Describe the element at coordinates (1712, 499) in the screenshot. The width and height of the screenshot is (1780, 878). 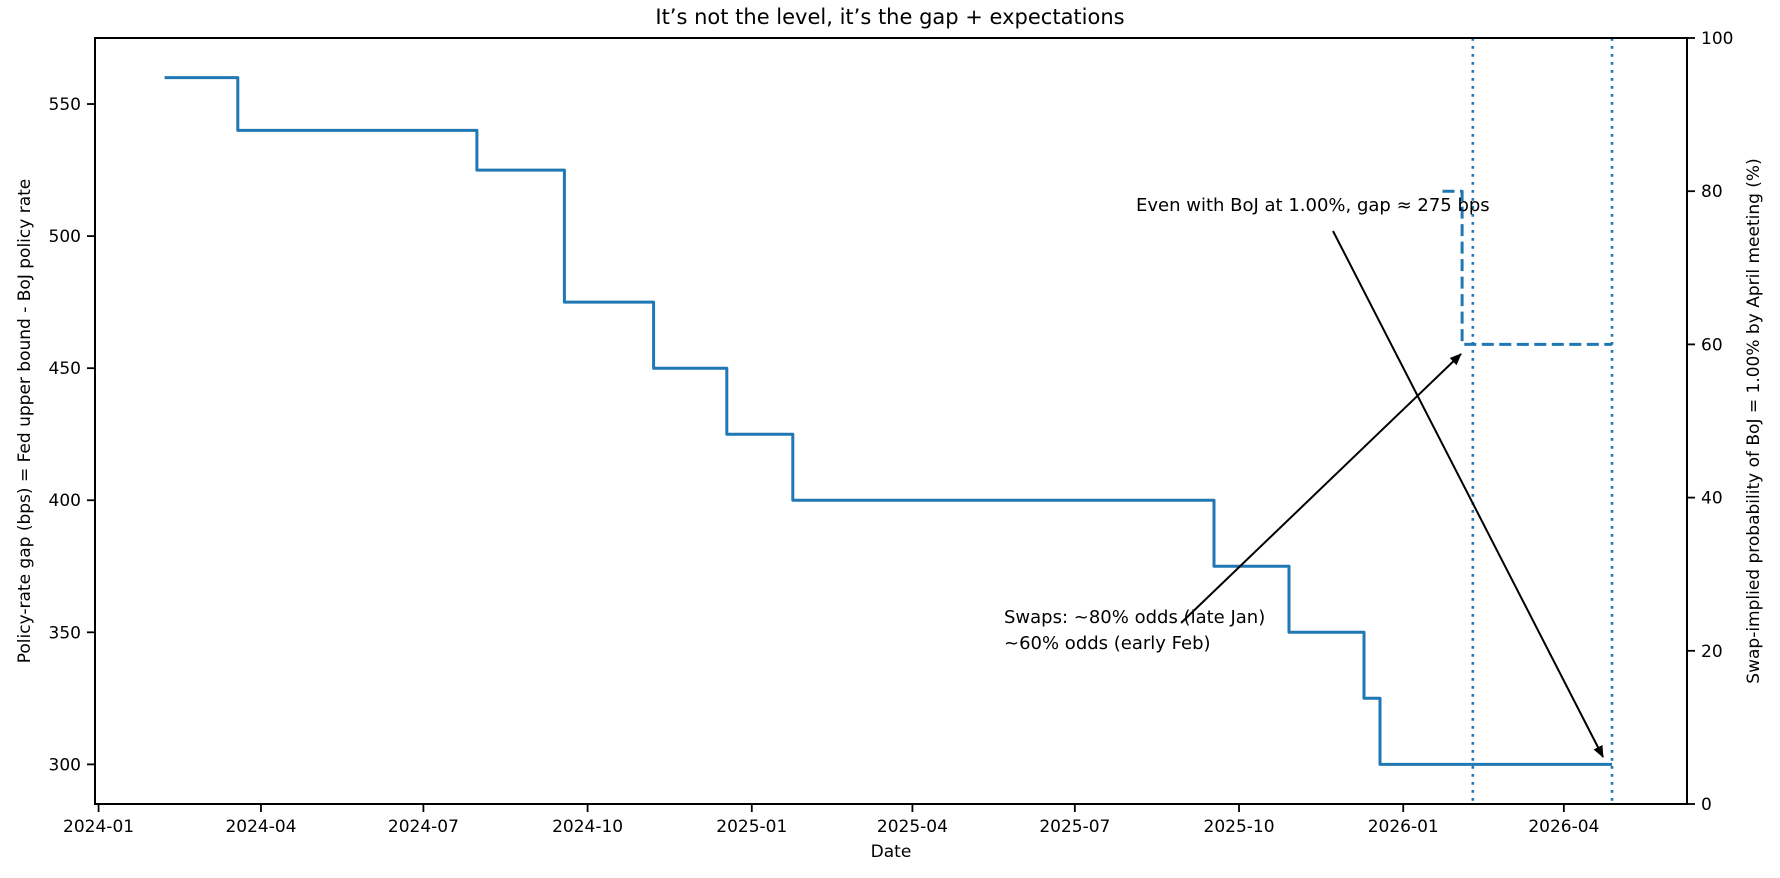
I see `y-tick-label-right: 40` at that location.